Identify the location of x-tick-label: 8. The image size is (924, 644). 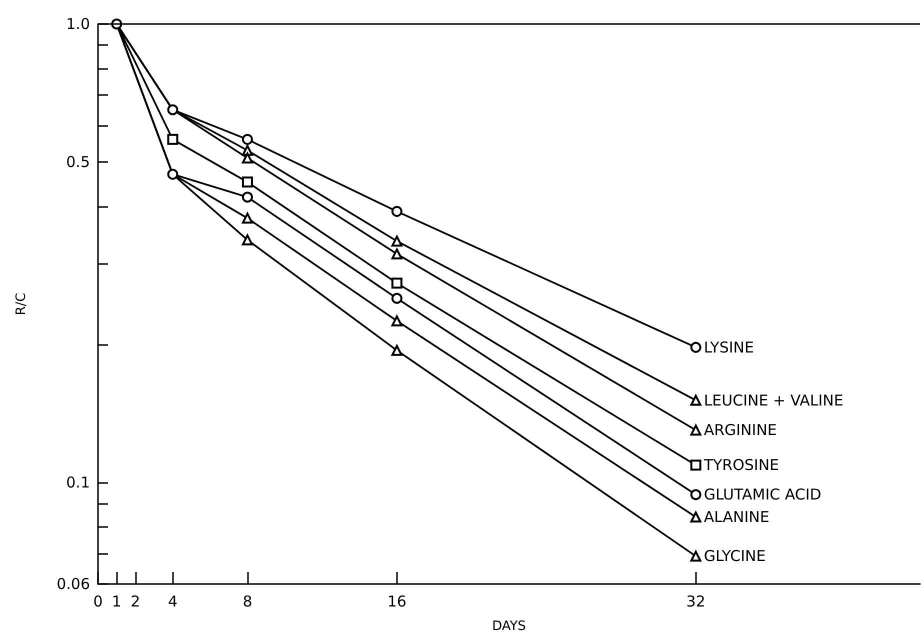
(247, 601).